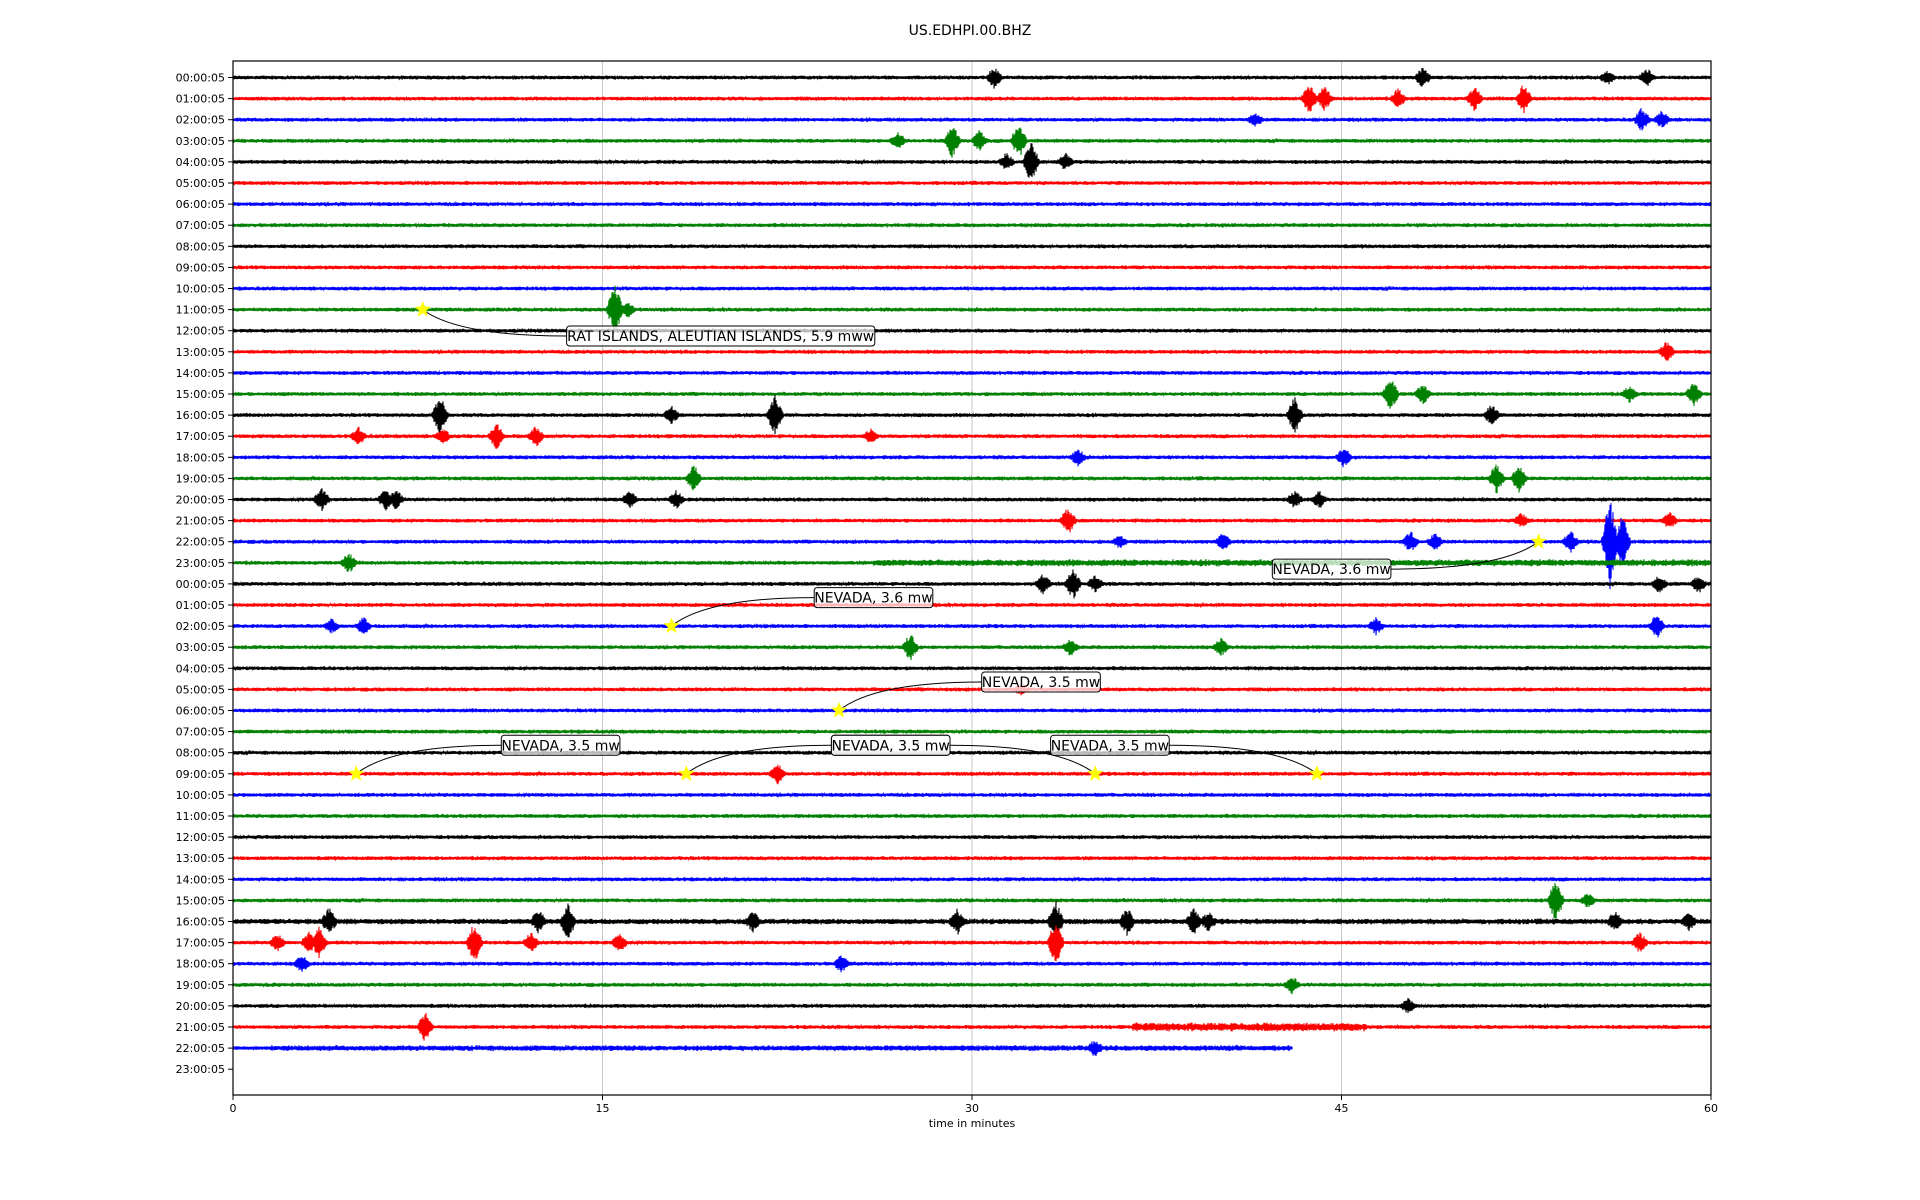 Image resolution: width=1920 pixels, height=1200 pixels. I want to click on y-tick-label: 04:00:05, so click(200, 162).